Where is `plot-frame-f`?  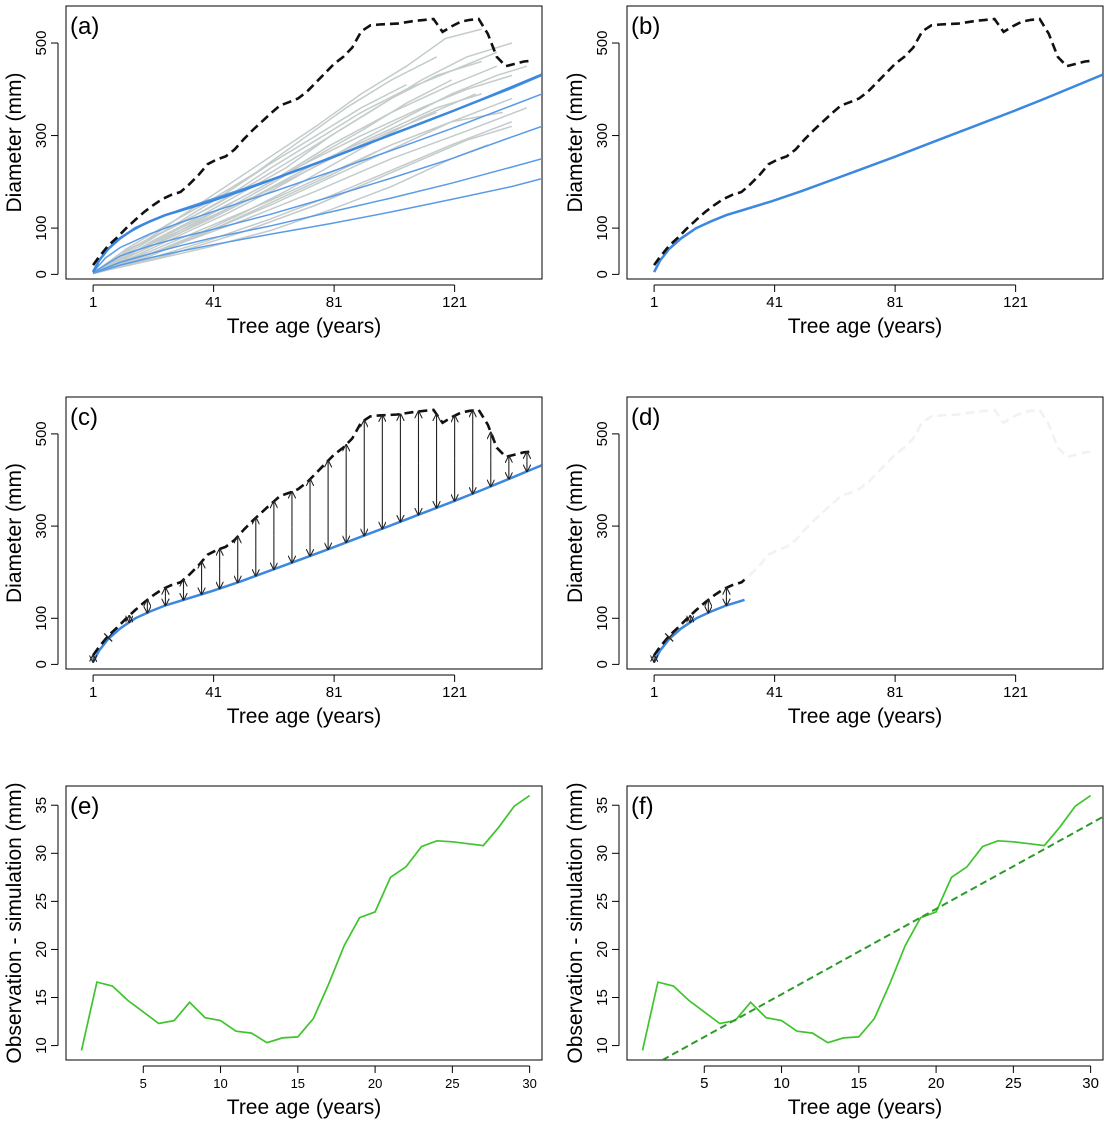
plot-frame-f is located at coordinates (865, 923).